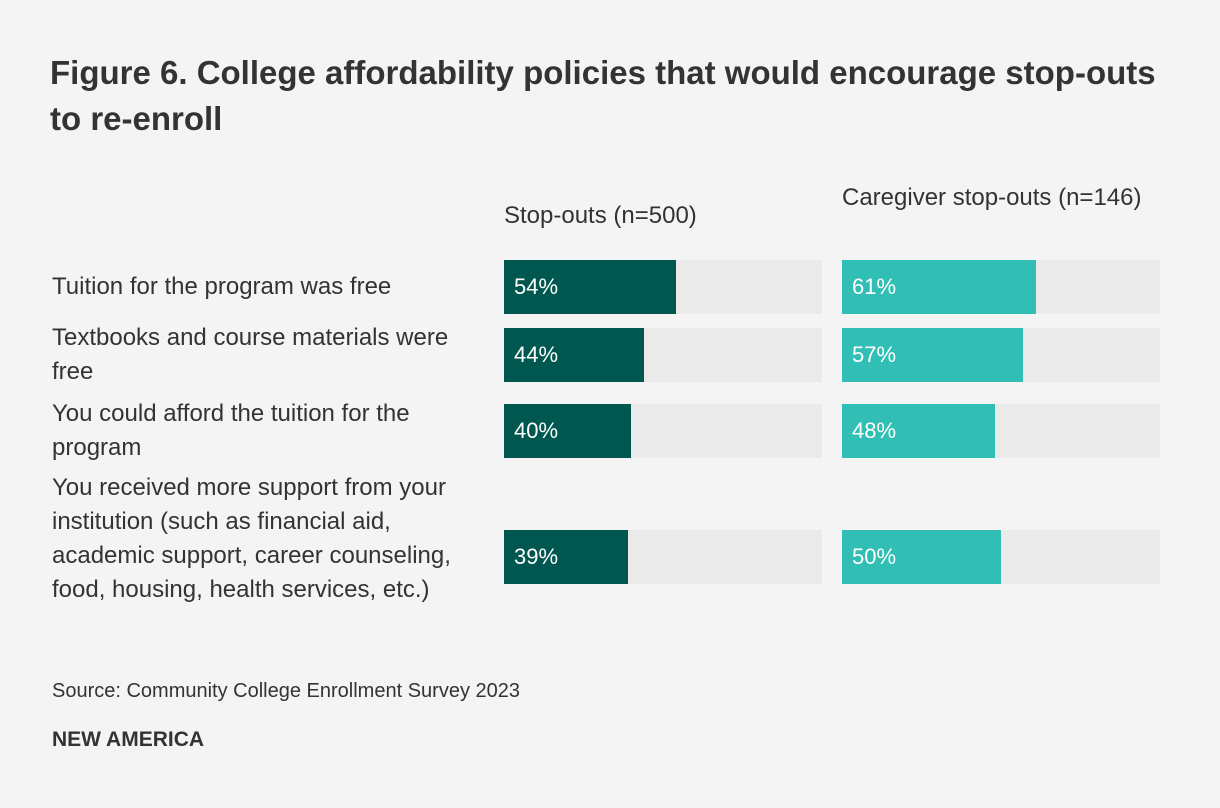 The height and width of the screenshot is (808, 1220). What do you see at coordinates (933, 355) in the screenshot?
I see `bar: 57%` at bounding box center [933, 355].